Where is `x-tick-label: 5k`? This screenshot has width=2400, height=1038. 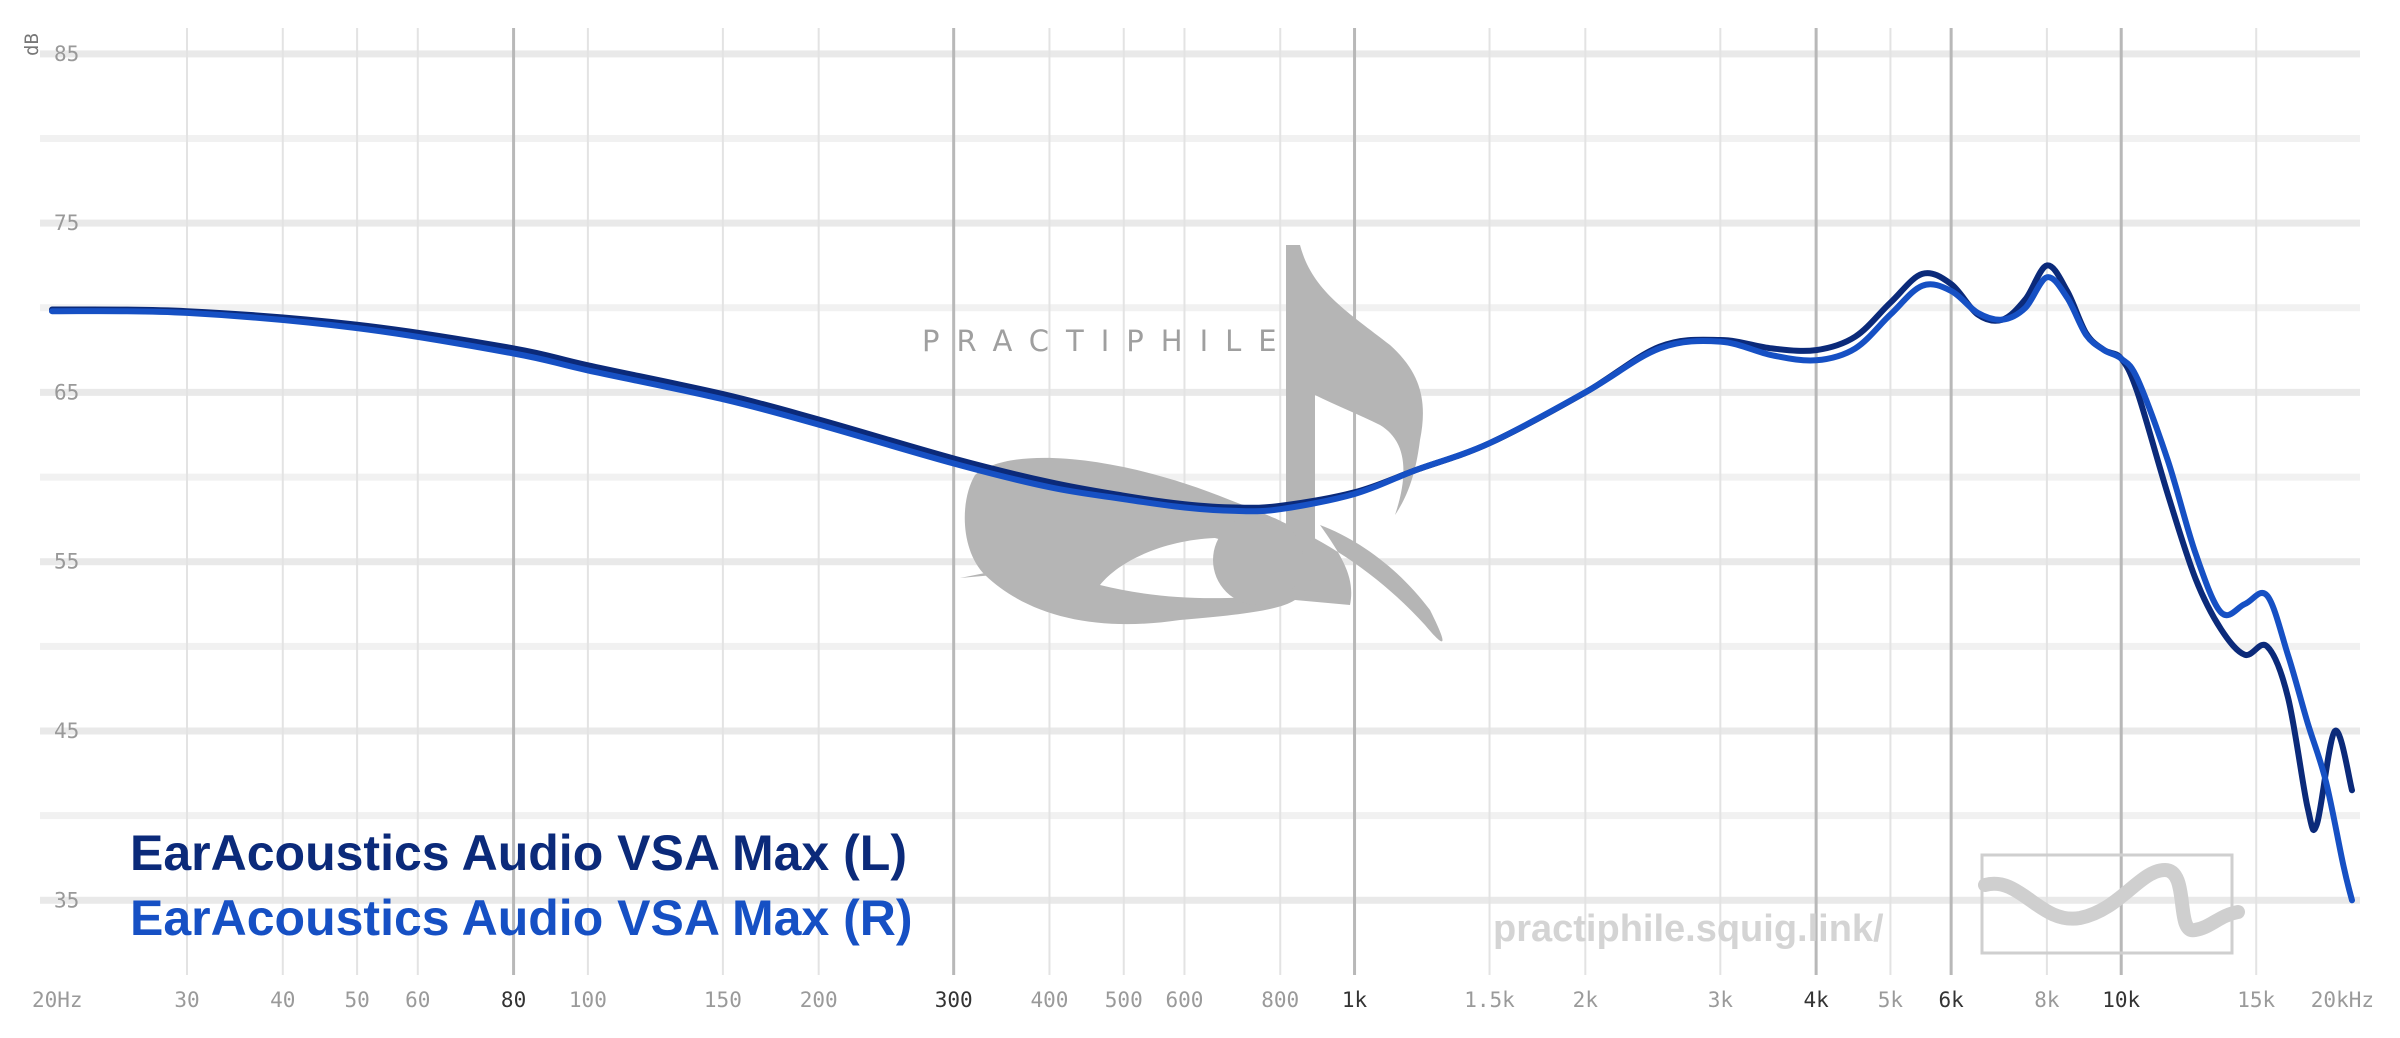
x-tick-label: 5k is located at coordinates (1891, 1000).